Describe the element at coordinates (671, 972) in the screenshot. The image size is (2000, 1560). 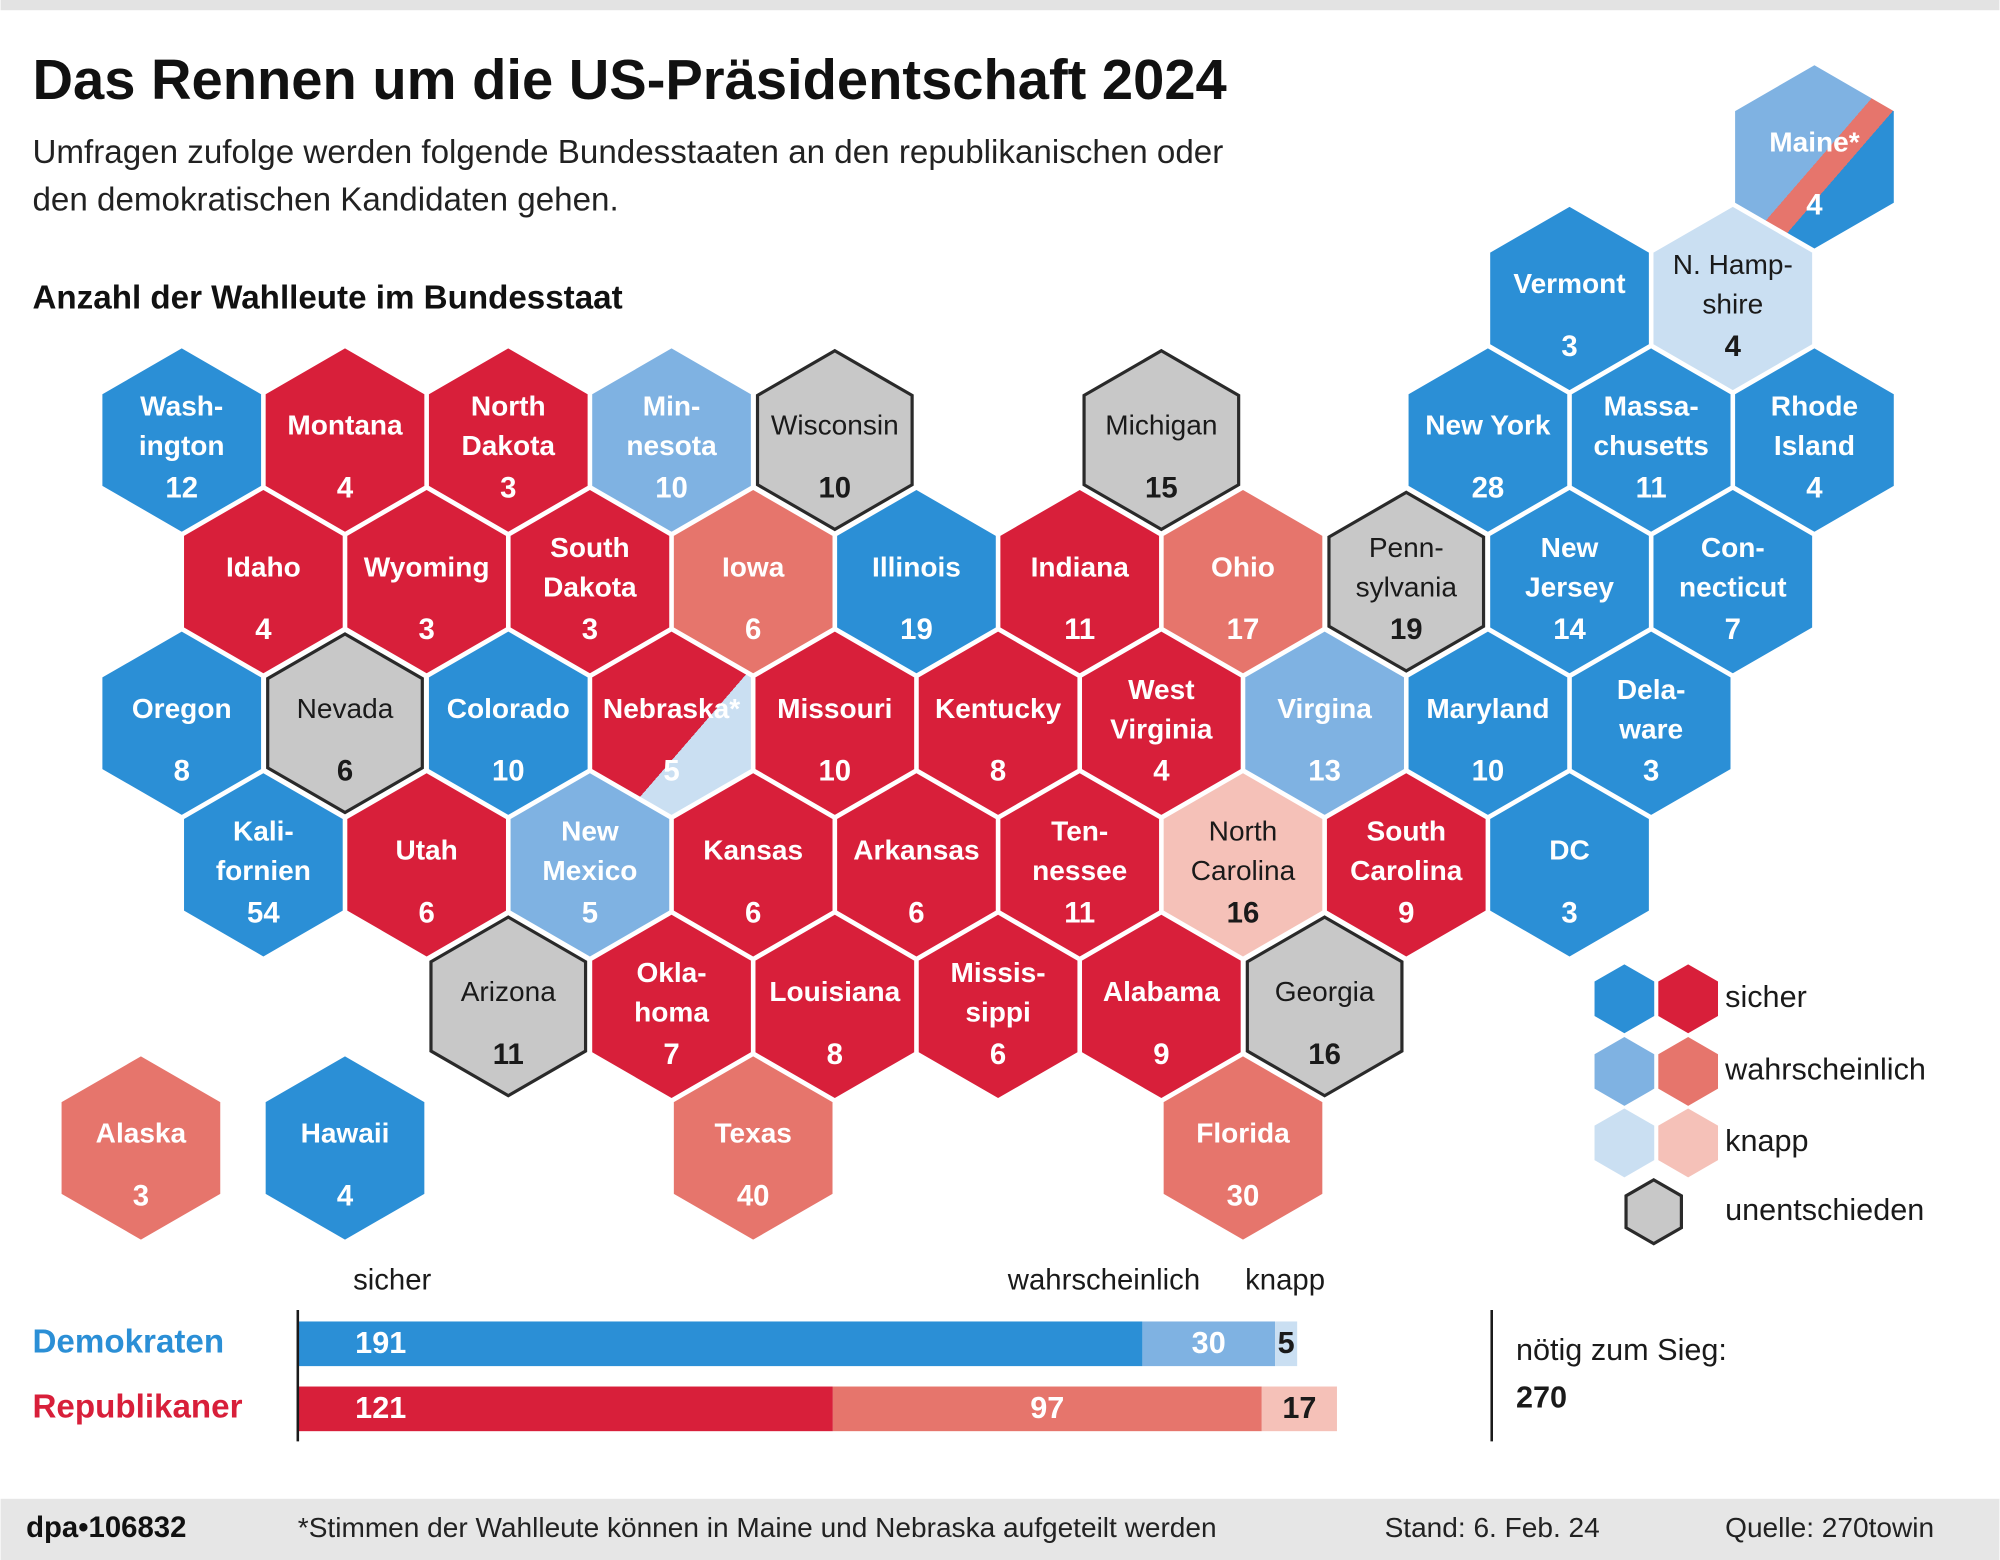
I see `state-name: Okla-` at that location.